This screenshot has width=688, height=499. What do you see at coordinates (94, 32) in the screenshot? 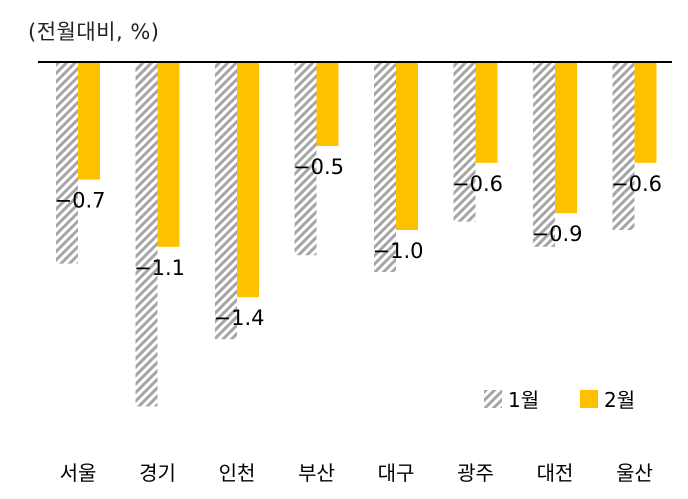
I see `unit-label: (전월대비, %)` at bounding box center [94, 32].